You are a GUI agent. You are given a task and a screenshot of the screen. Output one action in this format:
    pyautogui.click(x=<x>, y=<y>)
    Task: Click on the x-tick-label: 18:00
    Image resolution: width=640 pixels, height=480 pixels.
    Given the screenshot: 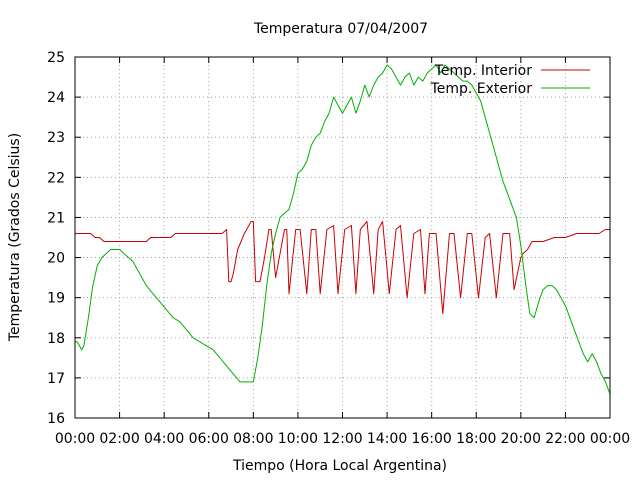 What is the action you would take?
    pyautogui.click(x=476, y=439)
    